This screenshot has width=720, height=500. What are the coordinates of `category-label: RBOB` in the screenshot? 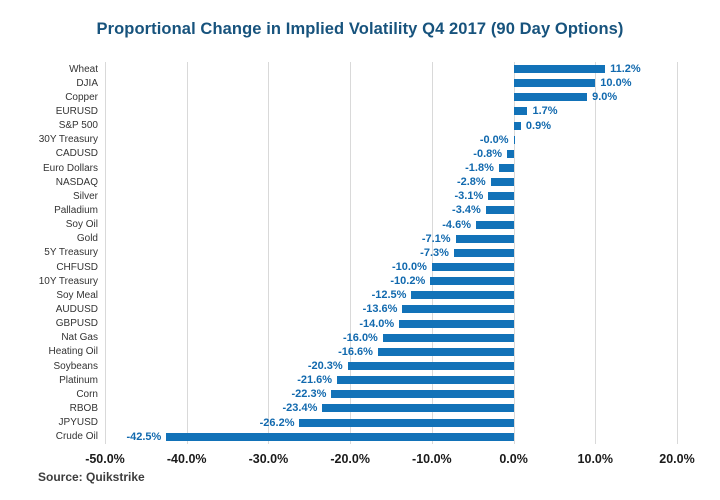 It's located at (83, 408).